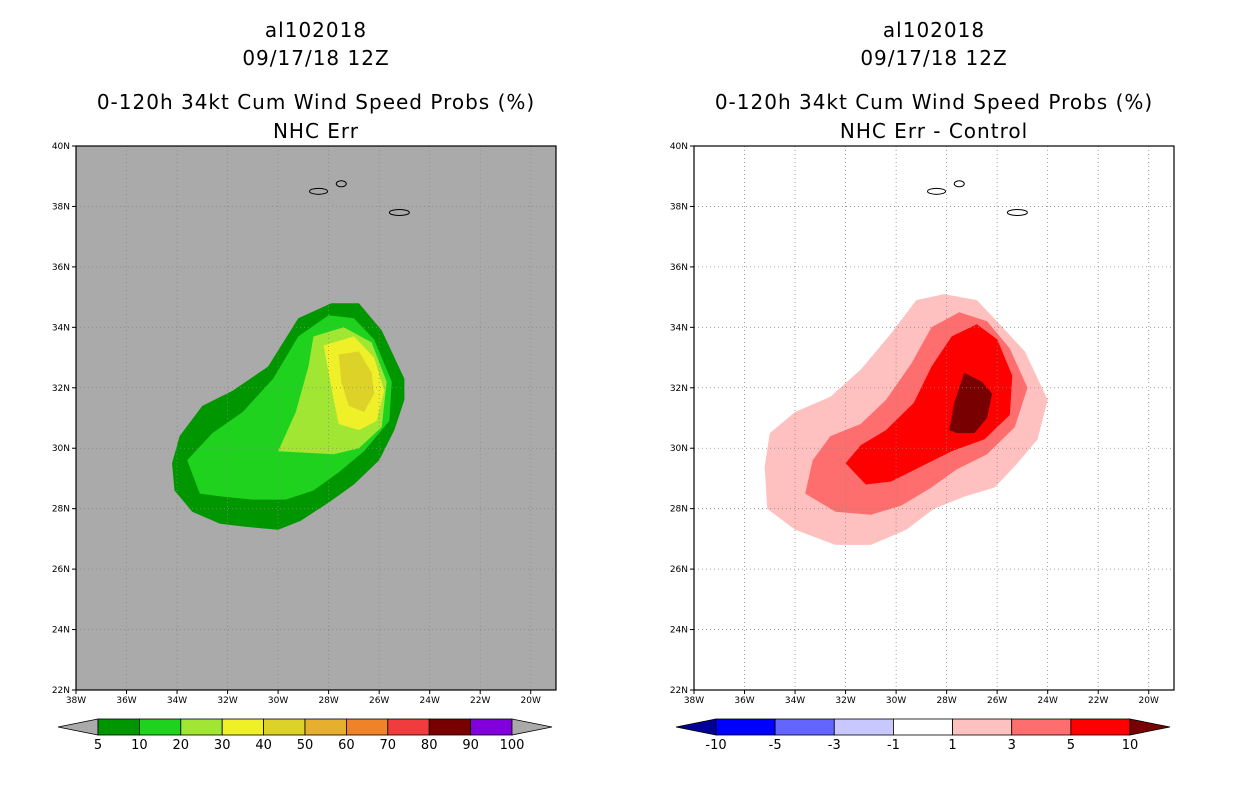 Image resolution: width=1236 pixels, height=800 pixels. What do you see at coordinates (61, 510) in the screenshot?
I see `left-ytick-label: 28N` at bounding box center [61, 510].